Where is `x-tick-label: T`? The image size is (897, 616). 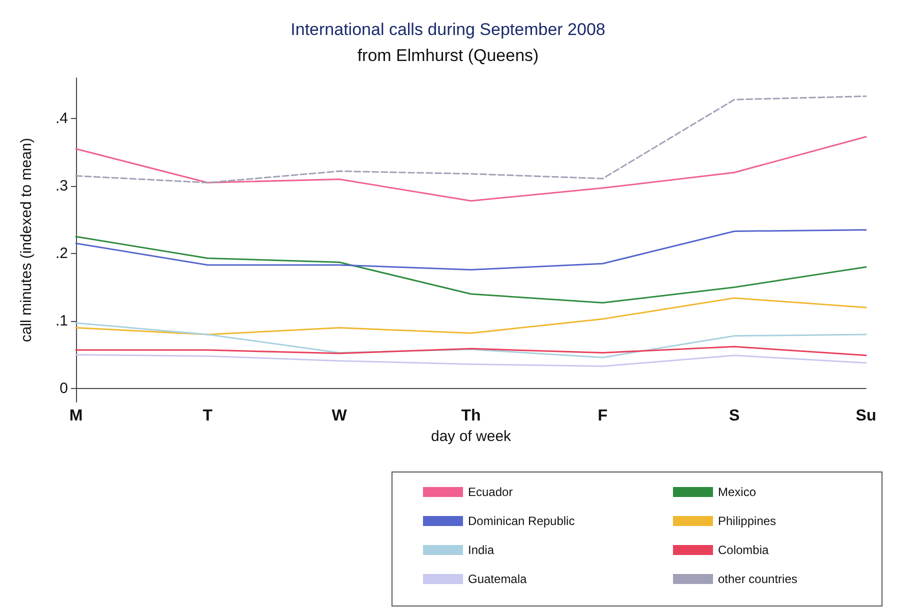
x-tick-label: T is located at coordinates (207, 416).